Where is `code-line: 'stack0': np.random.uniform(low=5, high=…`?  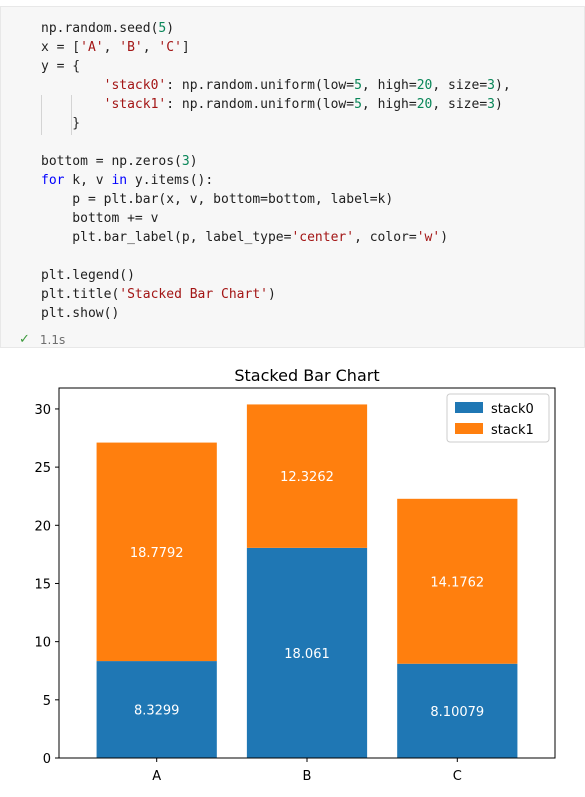
code-line: 'stack0': np.random.uniform(low=5, high=… is located at coordinates (276, 85).